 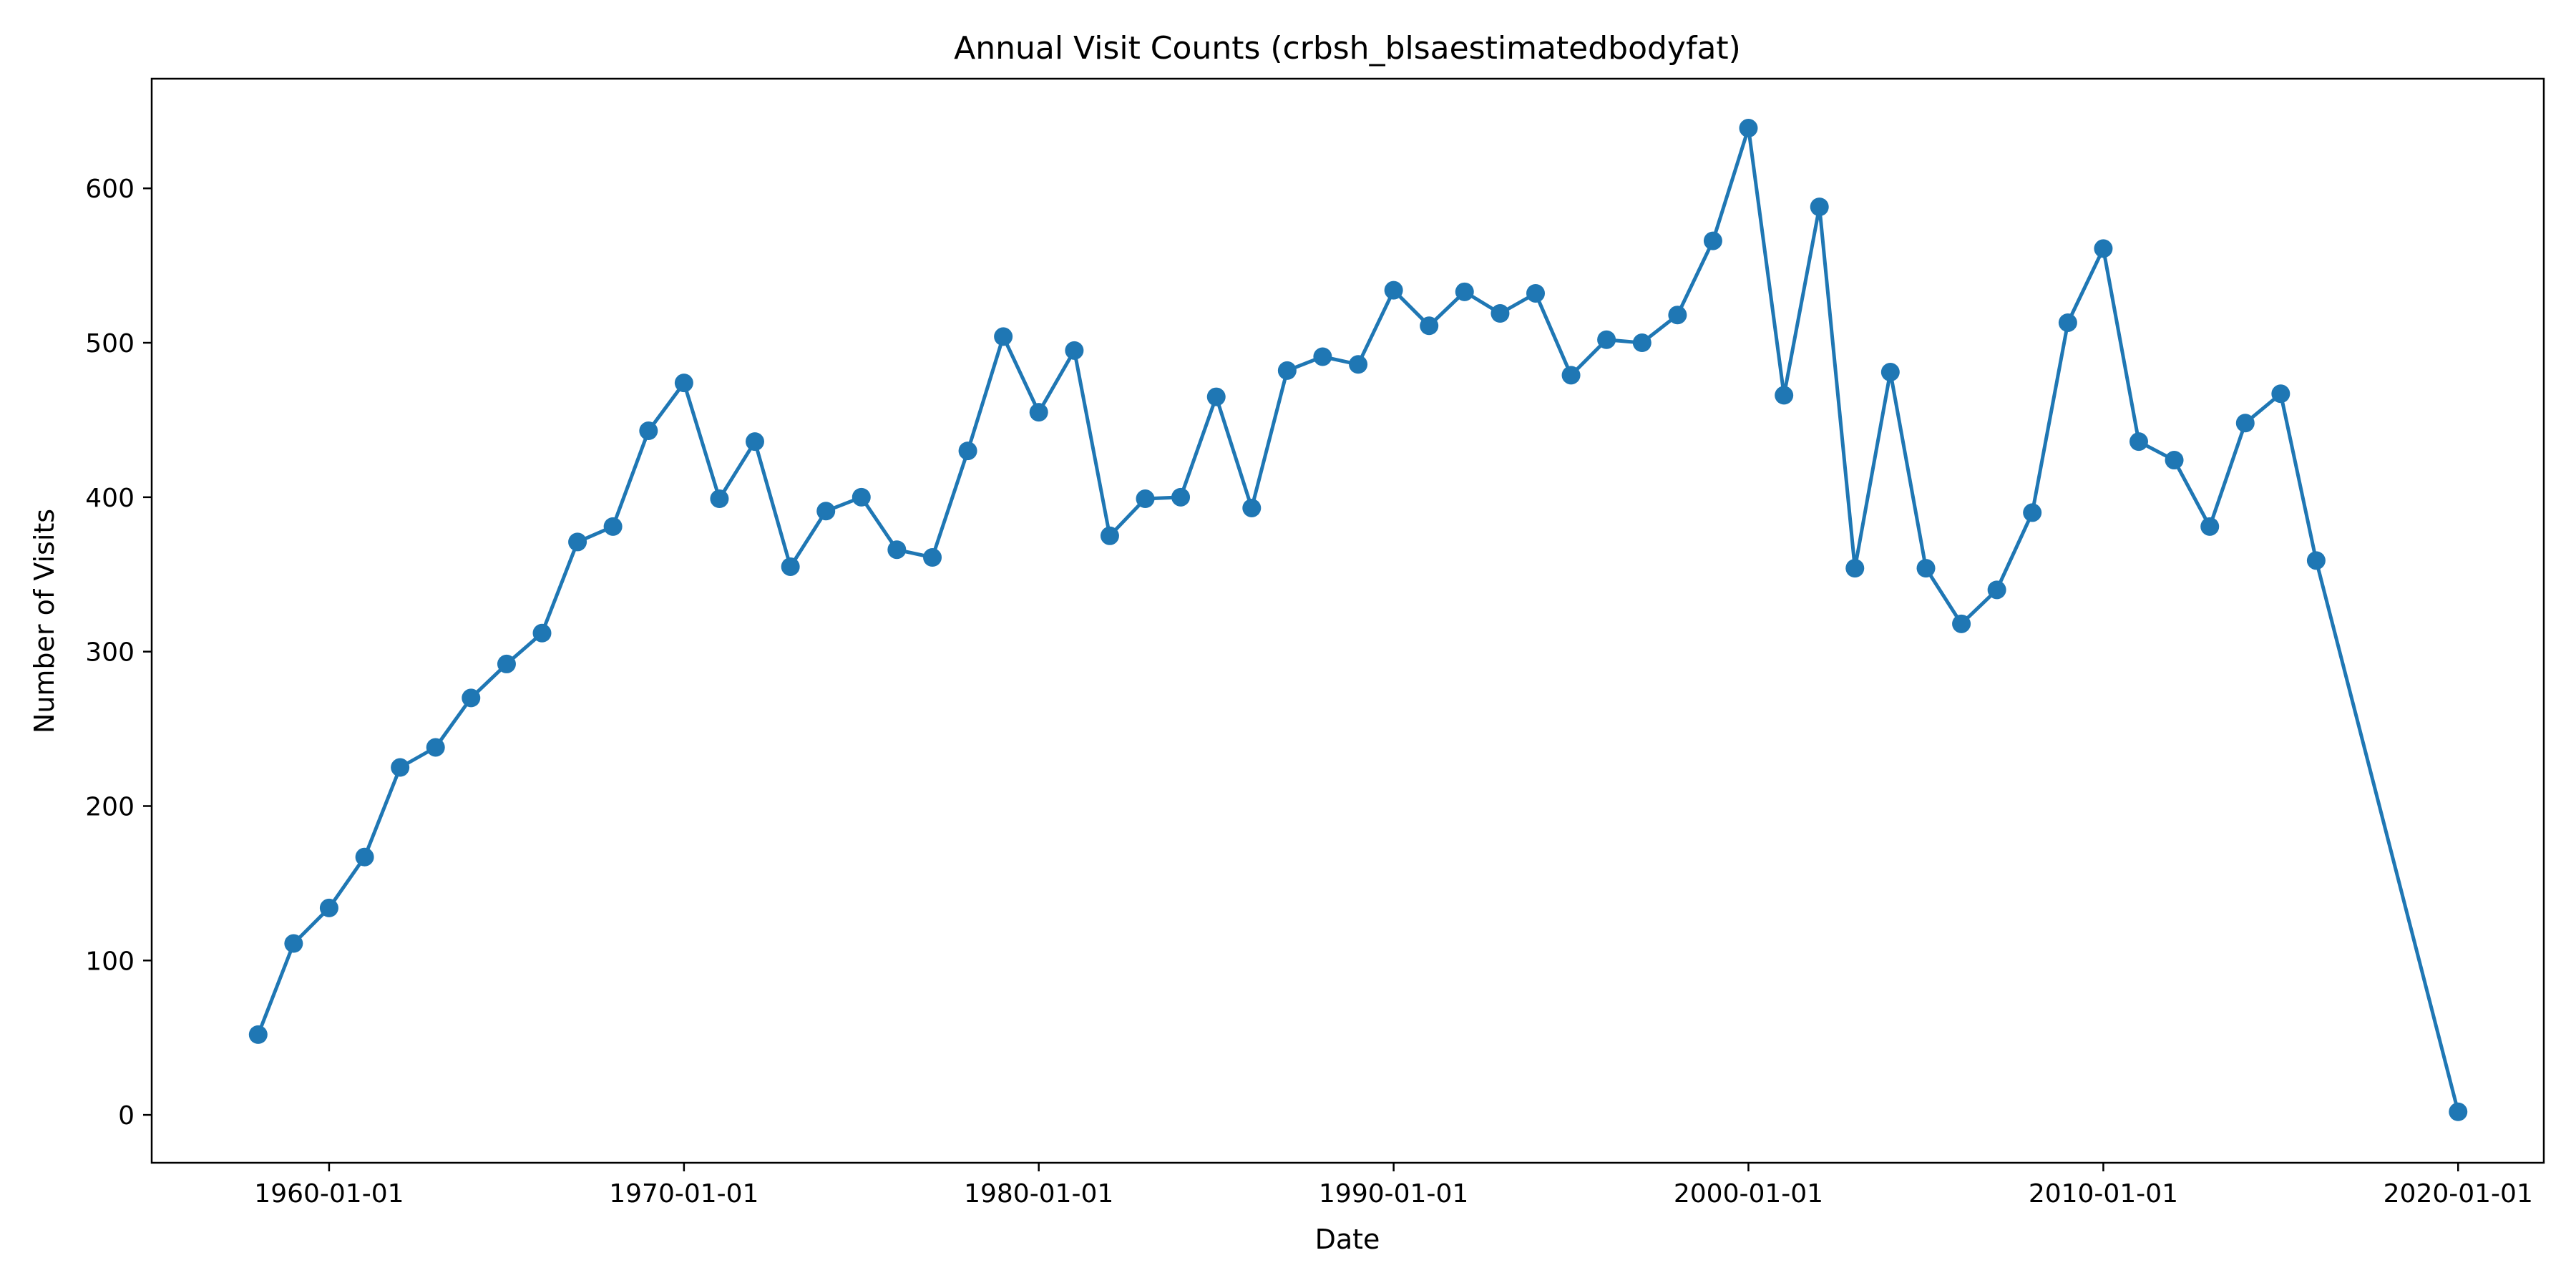 What do you see at coordinates (110, 498) in the screenshot?
I see `y-tick-label: 400` at bounding box center [110, 498].